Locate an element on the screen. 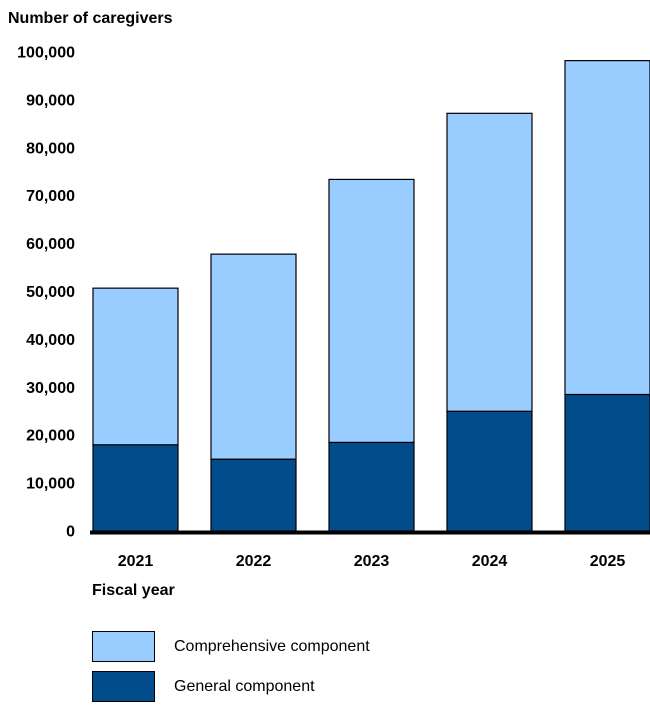 The image size is (650, 710). bar-segment-general-2022 is located at coordinates (253, 495).